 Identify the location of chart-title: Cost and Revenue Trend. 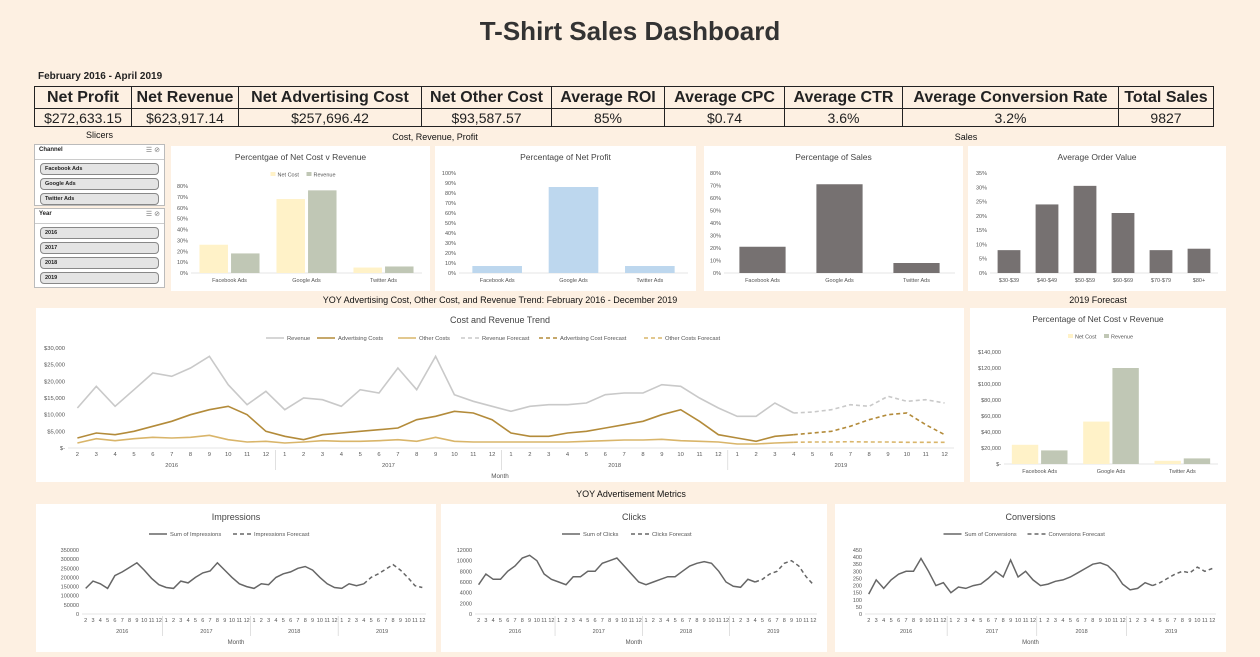
(500, 320).